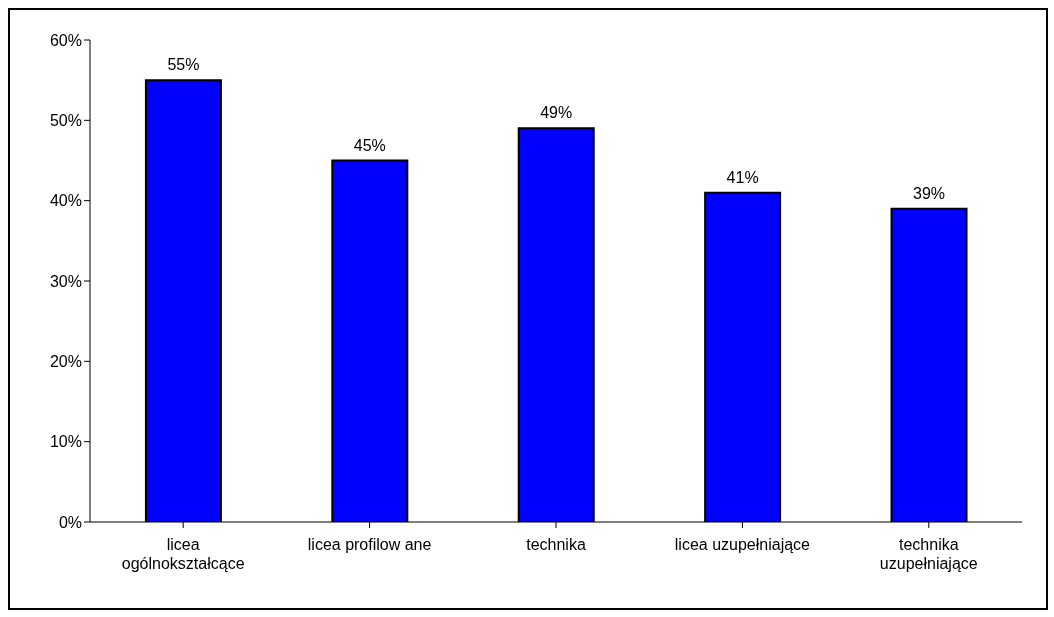 The width and height of the screenshot is (1054, 617). What do you see at coordinates (742, 544) in the screenshot?
I see `x-tick-label: licea uzupełniające` at bounding box center [742, 544].